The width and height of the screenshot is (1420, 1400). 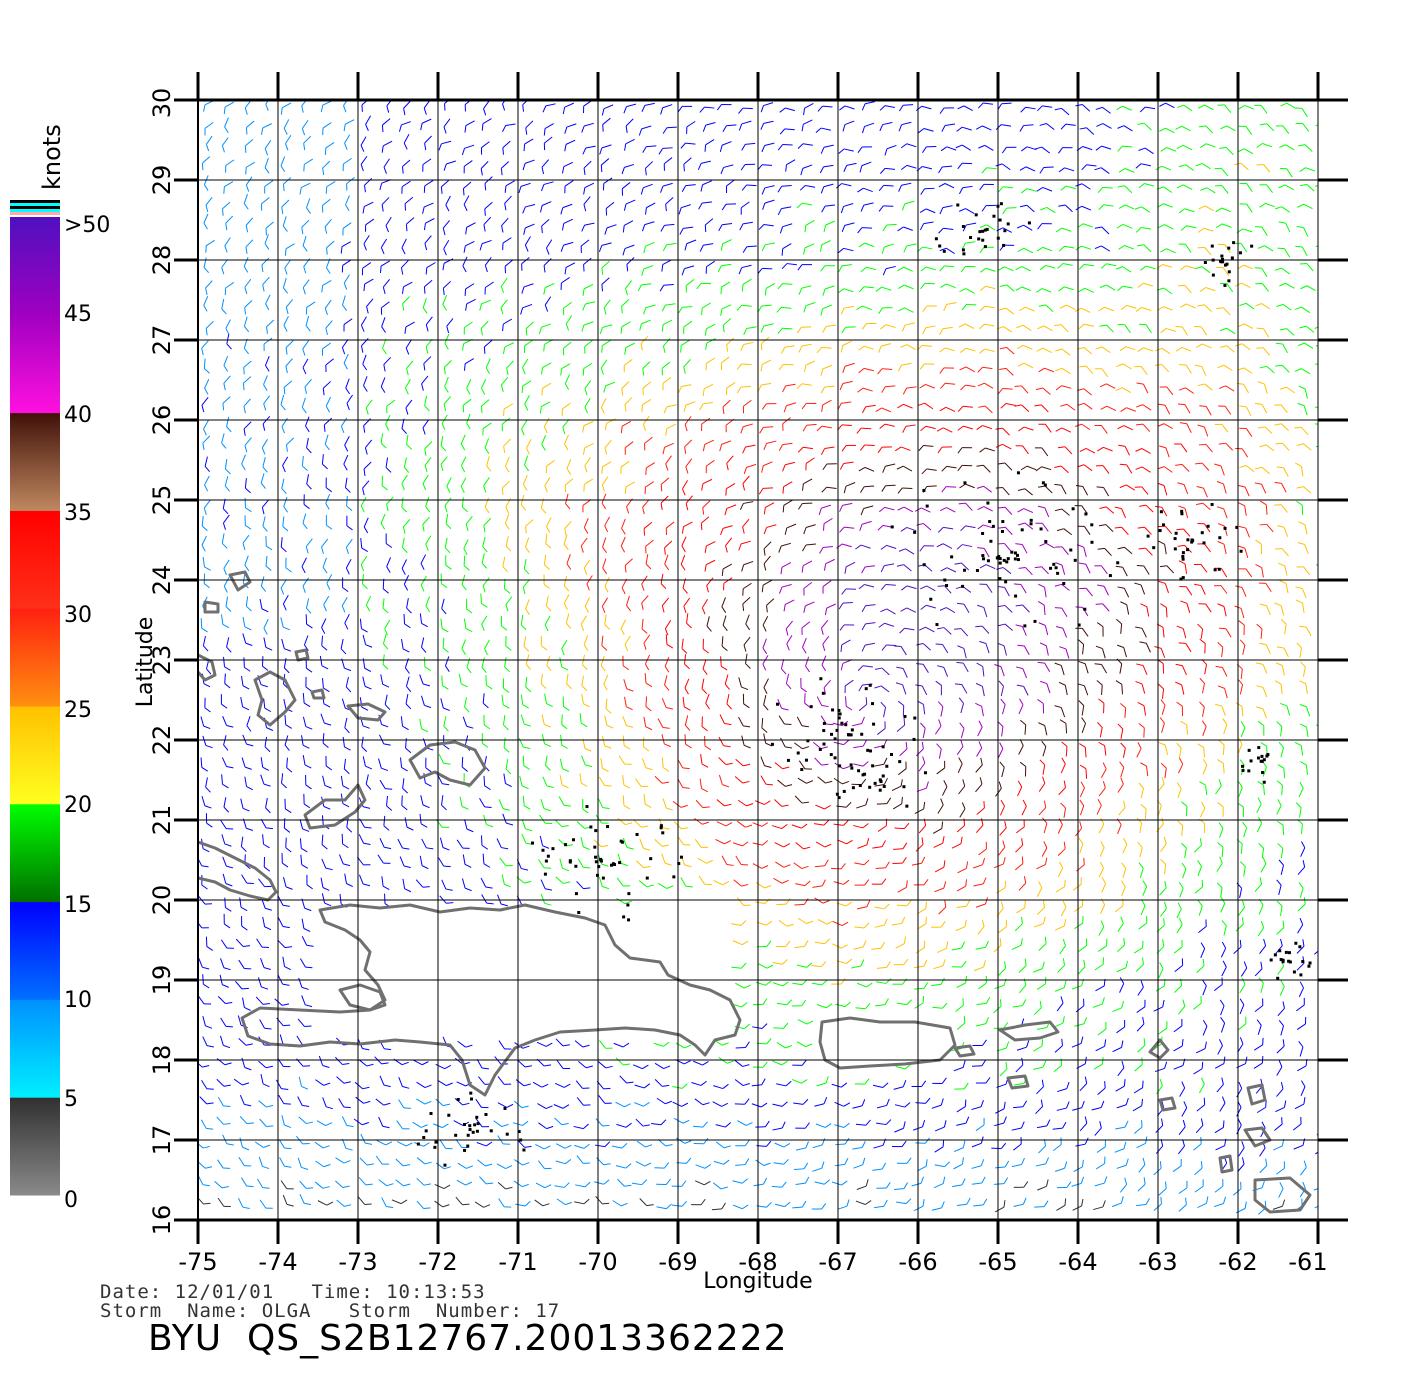 What do you see at coordinates (35, 201) in the screenshot?
I see `colorbar-overflow-stripe` at bounding box center [35, 201].